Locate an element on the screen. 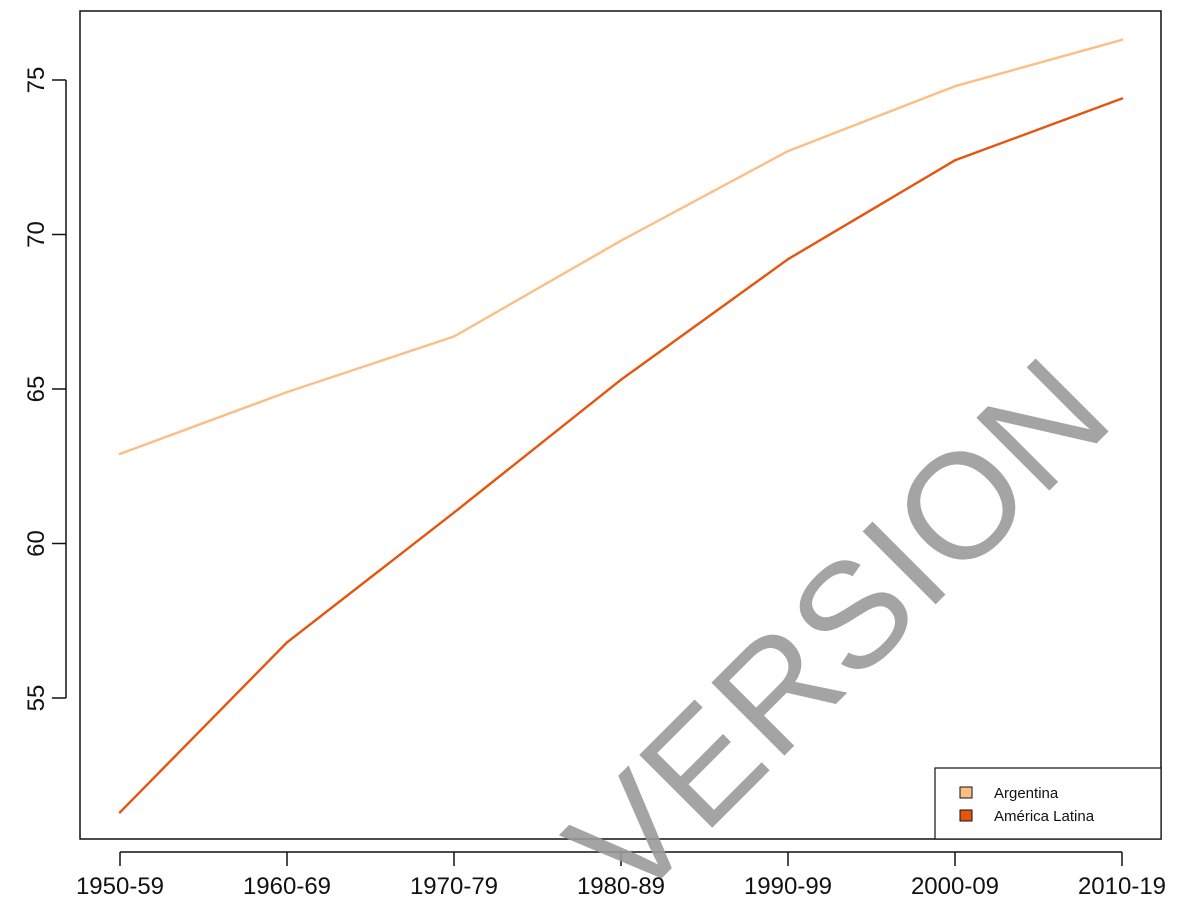  y-tick-label: 60 is located at coordinates (36, 543).